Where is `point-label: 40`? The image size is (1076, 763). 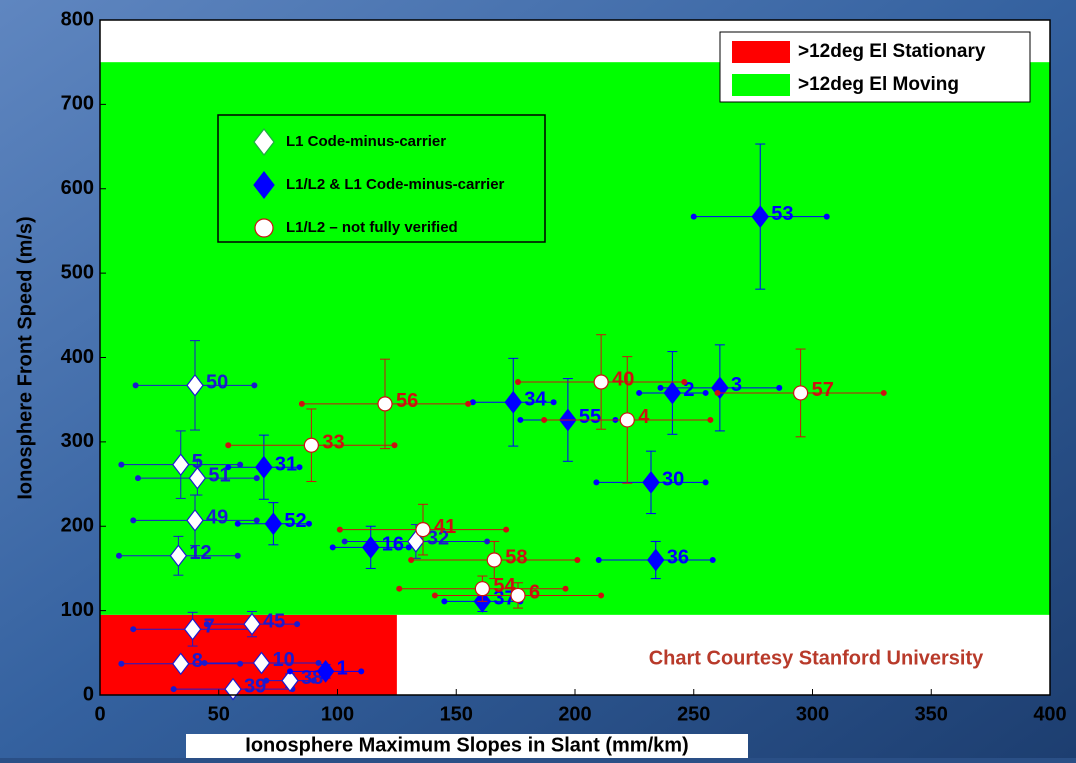 point-label: 40 is located at coordinates (623, 379).